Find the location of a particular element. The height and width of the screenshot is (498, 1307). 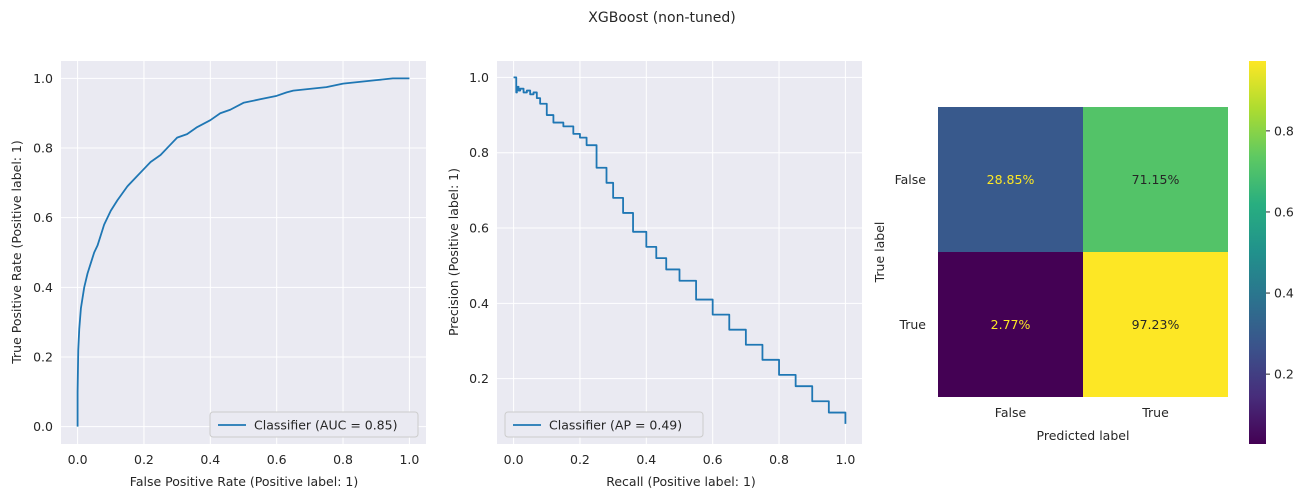

roc-y-tick-label: 0.2 is located at coordinates (43, 356).